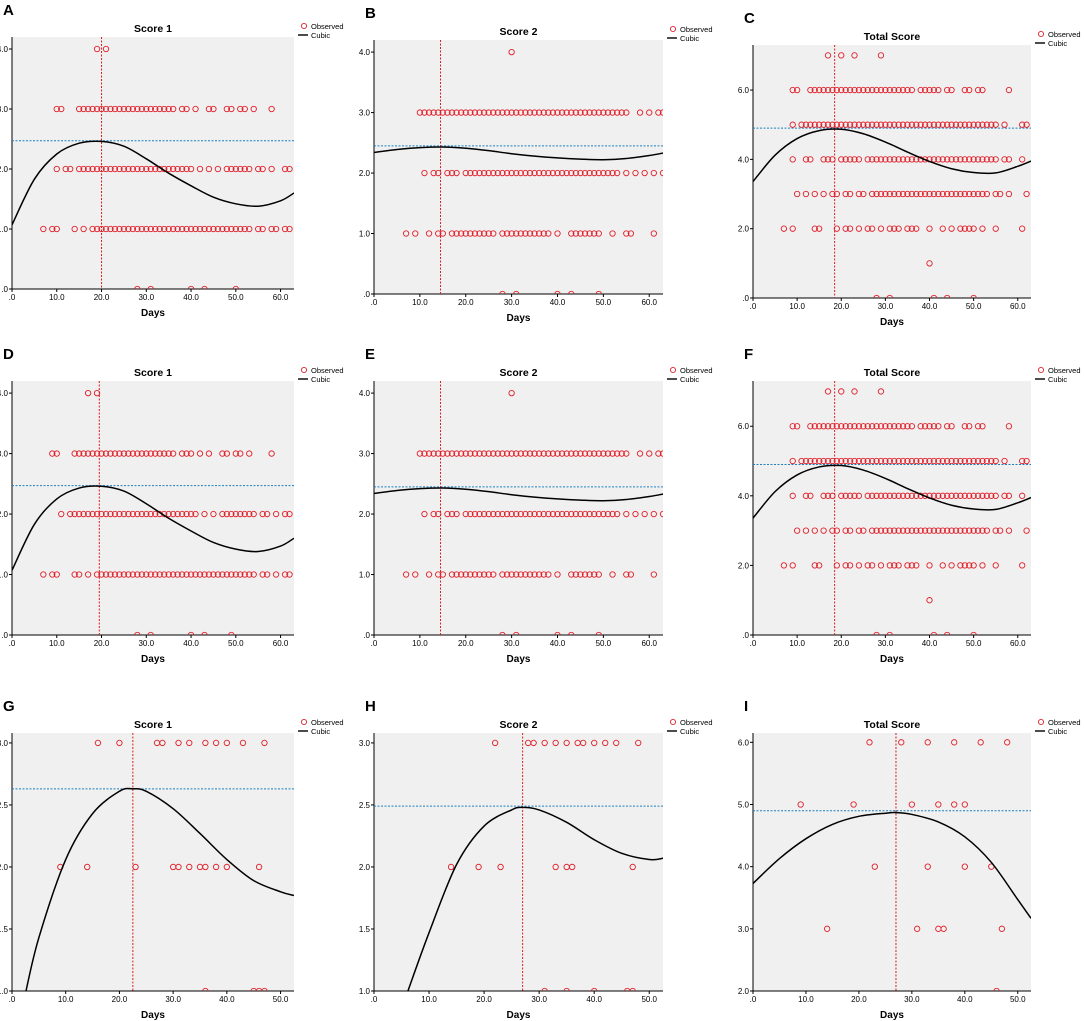 The image size is (1084, 1021). I want to click on legend-cubic-label: Cubic, so click(689, 731).